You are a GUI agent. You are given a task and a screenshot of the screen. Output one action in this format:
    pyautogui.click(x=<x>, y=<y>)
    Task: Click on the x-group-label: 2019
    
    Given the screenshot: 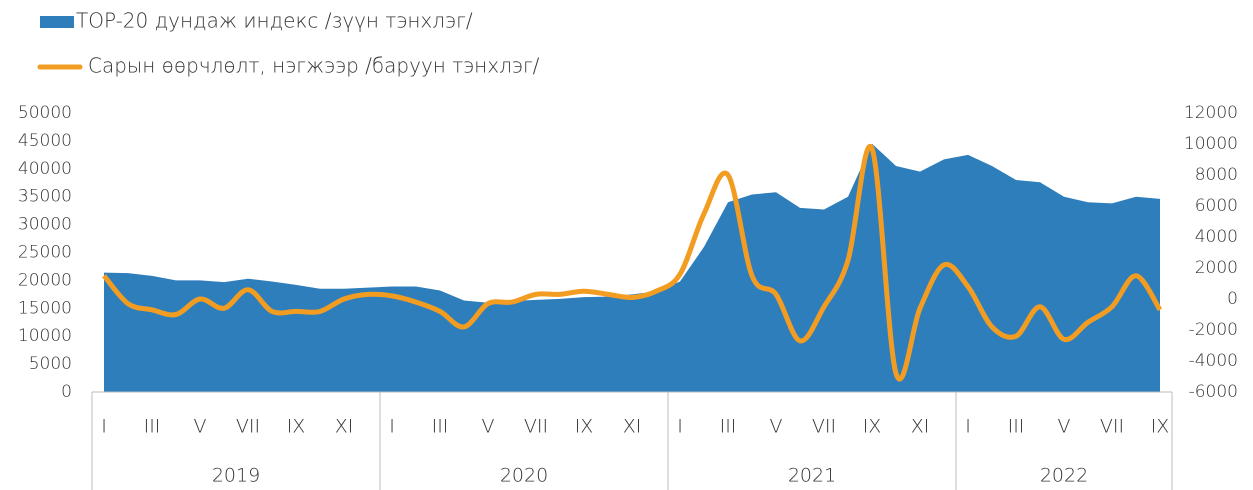 What is the action you would take?
    pyautogui.click(x=236, y=476)
    